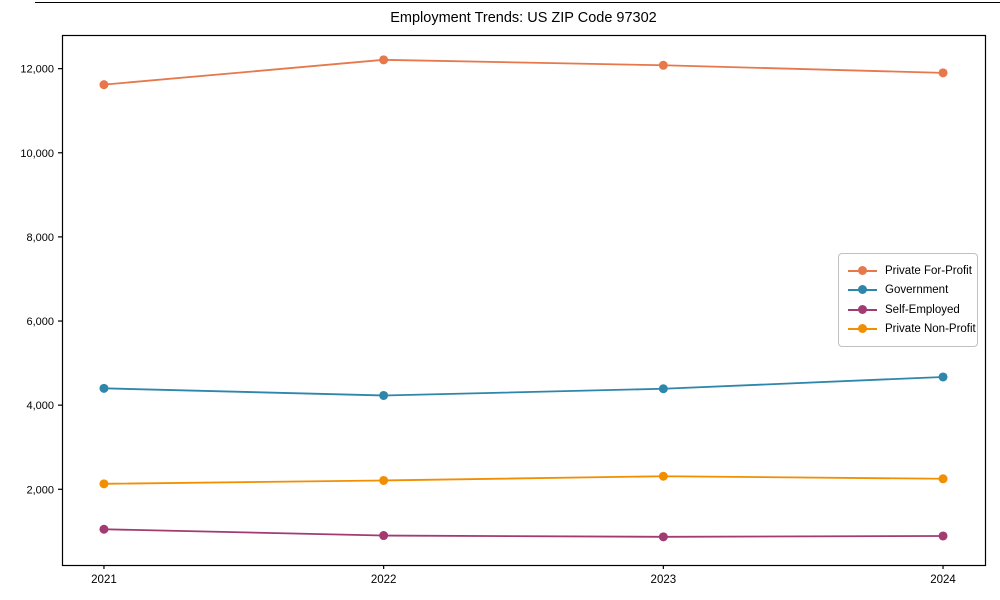 The width and height of the screenshot is (1000, 600). I want to click on x-tick-label: 2021, so click(104, 580).